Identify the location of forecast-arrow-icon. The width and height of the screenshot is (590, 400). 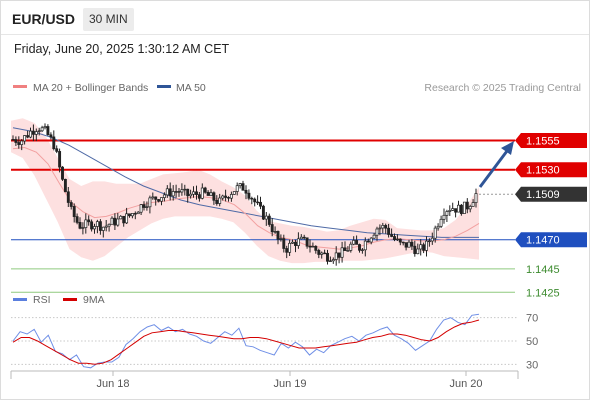
(496, 164).